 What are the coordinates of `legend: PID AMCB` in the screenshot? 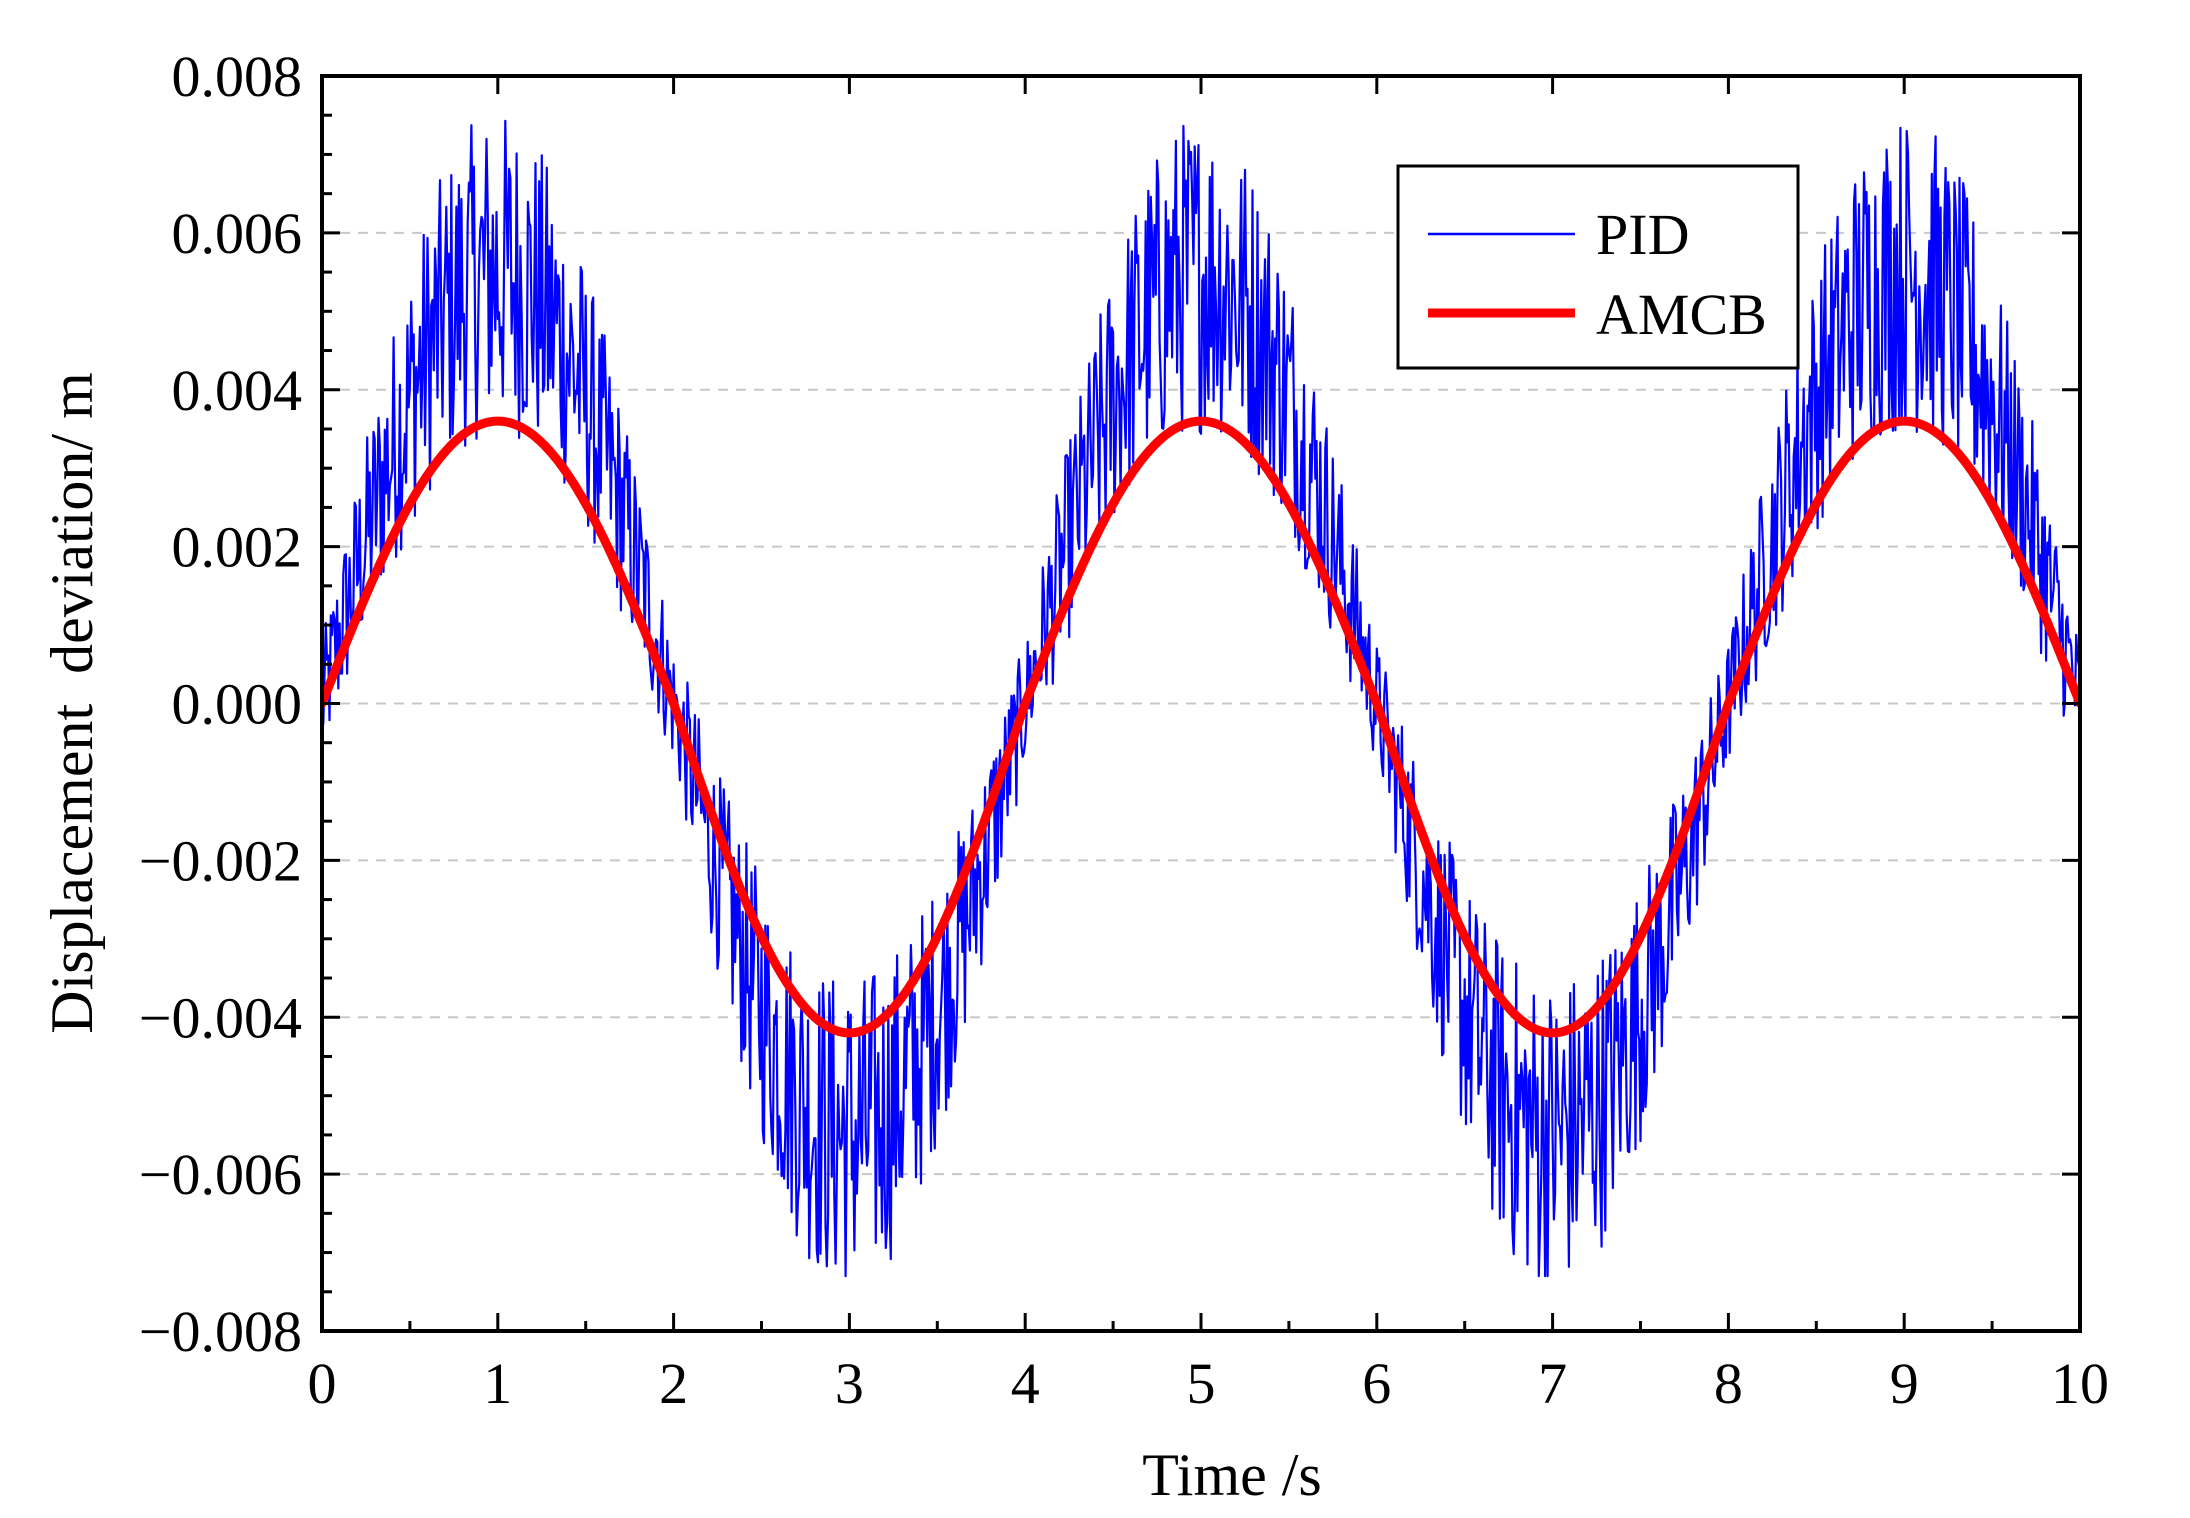 It's located at (1598, 267).